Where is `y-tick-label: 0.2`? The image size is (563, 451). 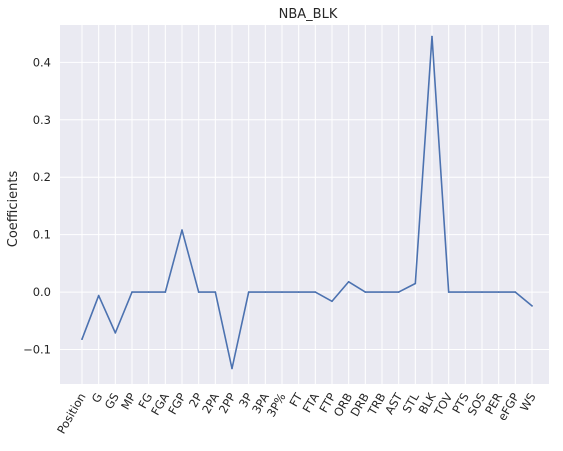 y-tick-label: 0.2 is located at coordinates (42, 177).